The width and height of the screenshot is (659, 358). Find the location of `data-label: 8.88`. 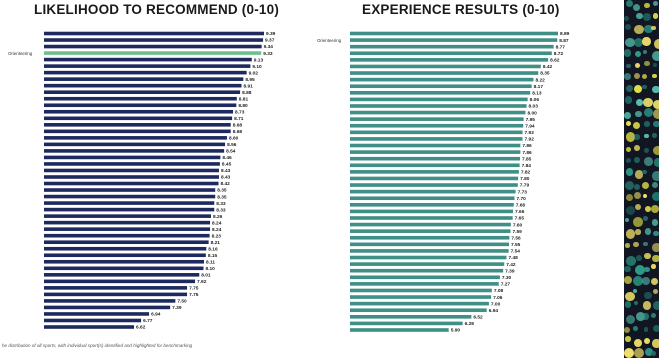

data-label: 8.88 is located at coordinates (247, 93).